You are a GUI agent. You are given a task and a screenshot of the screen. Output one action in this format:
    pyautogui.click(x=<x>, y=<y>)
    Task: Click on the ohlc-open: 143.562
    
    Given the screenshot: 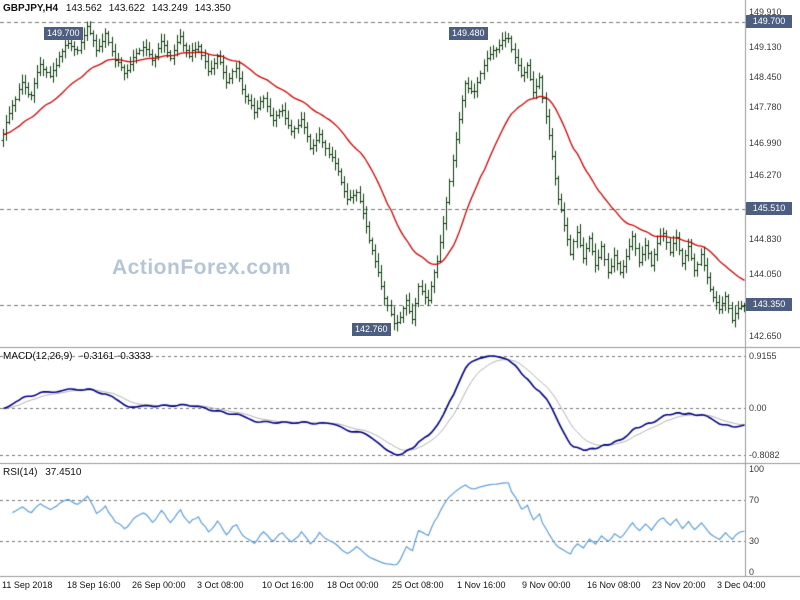 What is the action you would take?
    pyautogui.click(x=83, y=8)
    